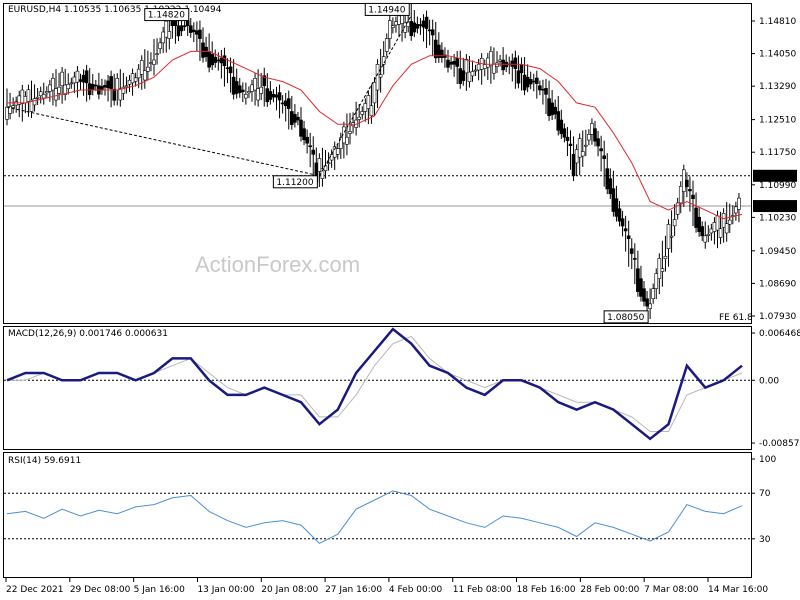 The image size is (800, 600). Describe the element at coordinates (35, 10) in the screenshot. I see `symbol-label: EURUSD,H4` at that location.